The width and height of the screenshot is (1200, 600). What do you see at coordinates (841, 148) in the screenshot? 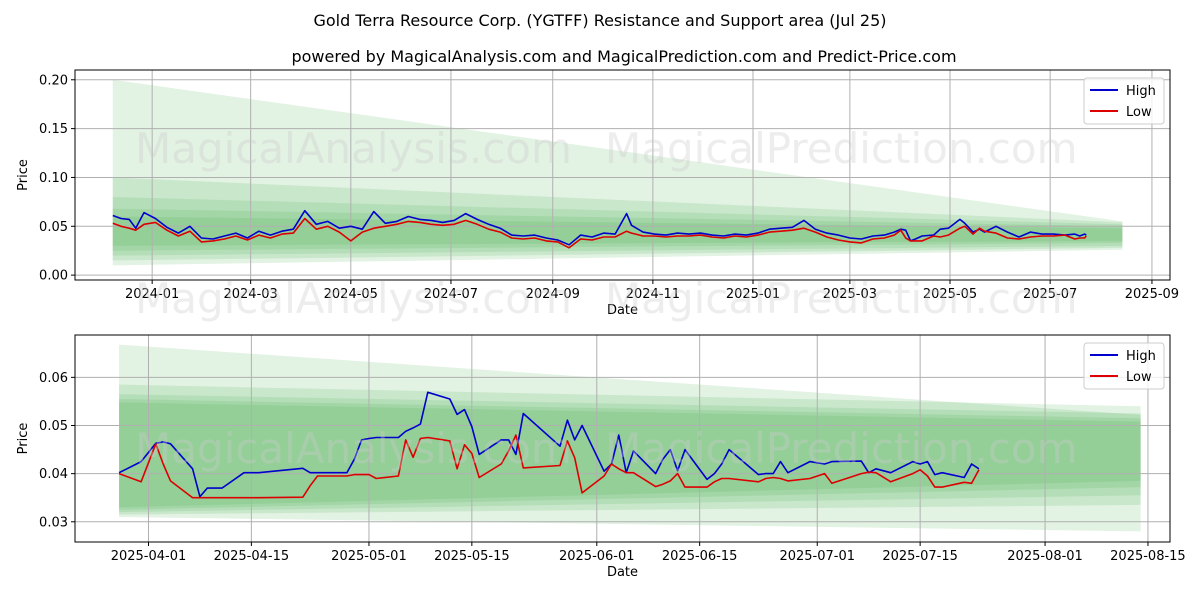
I see `watermark-top-right: MagicalPrediction.com` at bounding box center [841, 148].